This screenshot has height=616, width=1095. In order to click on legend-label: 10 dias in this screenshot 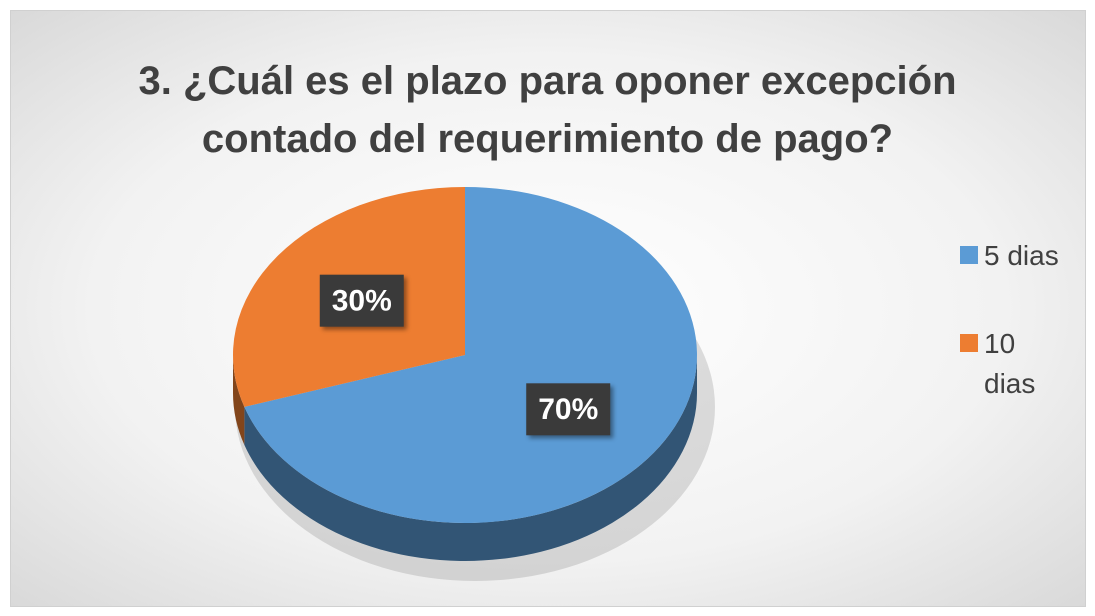, I will do `click(1010, 363)`.